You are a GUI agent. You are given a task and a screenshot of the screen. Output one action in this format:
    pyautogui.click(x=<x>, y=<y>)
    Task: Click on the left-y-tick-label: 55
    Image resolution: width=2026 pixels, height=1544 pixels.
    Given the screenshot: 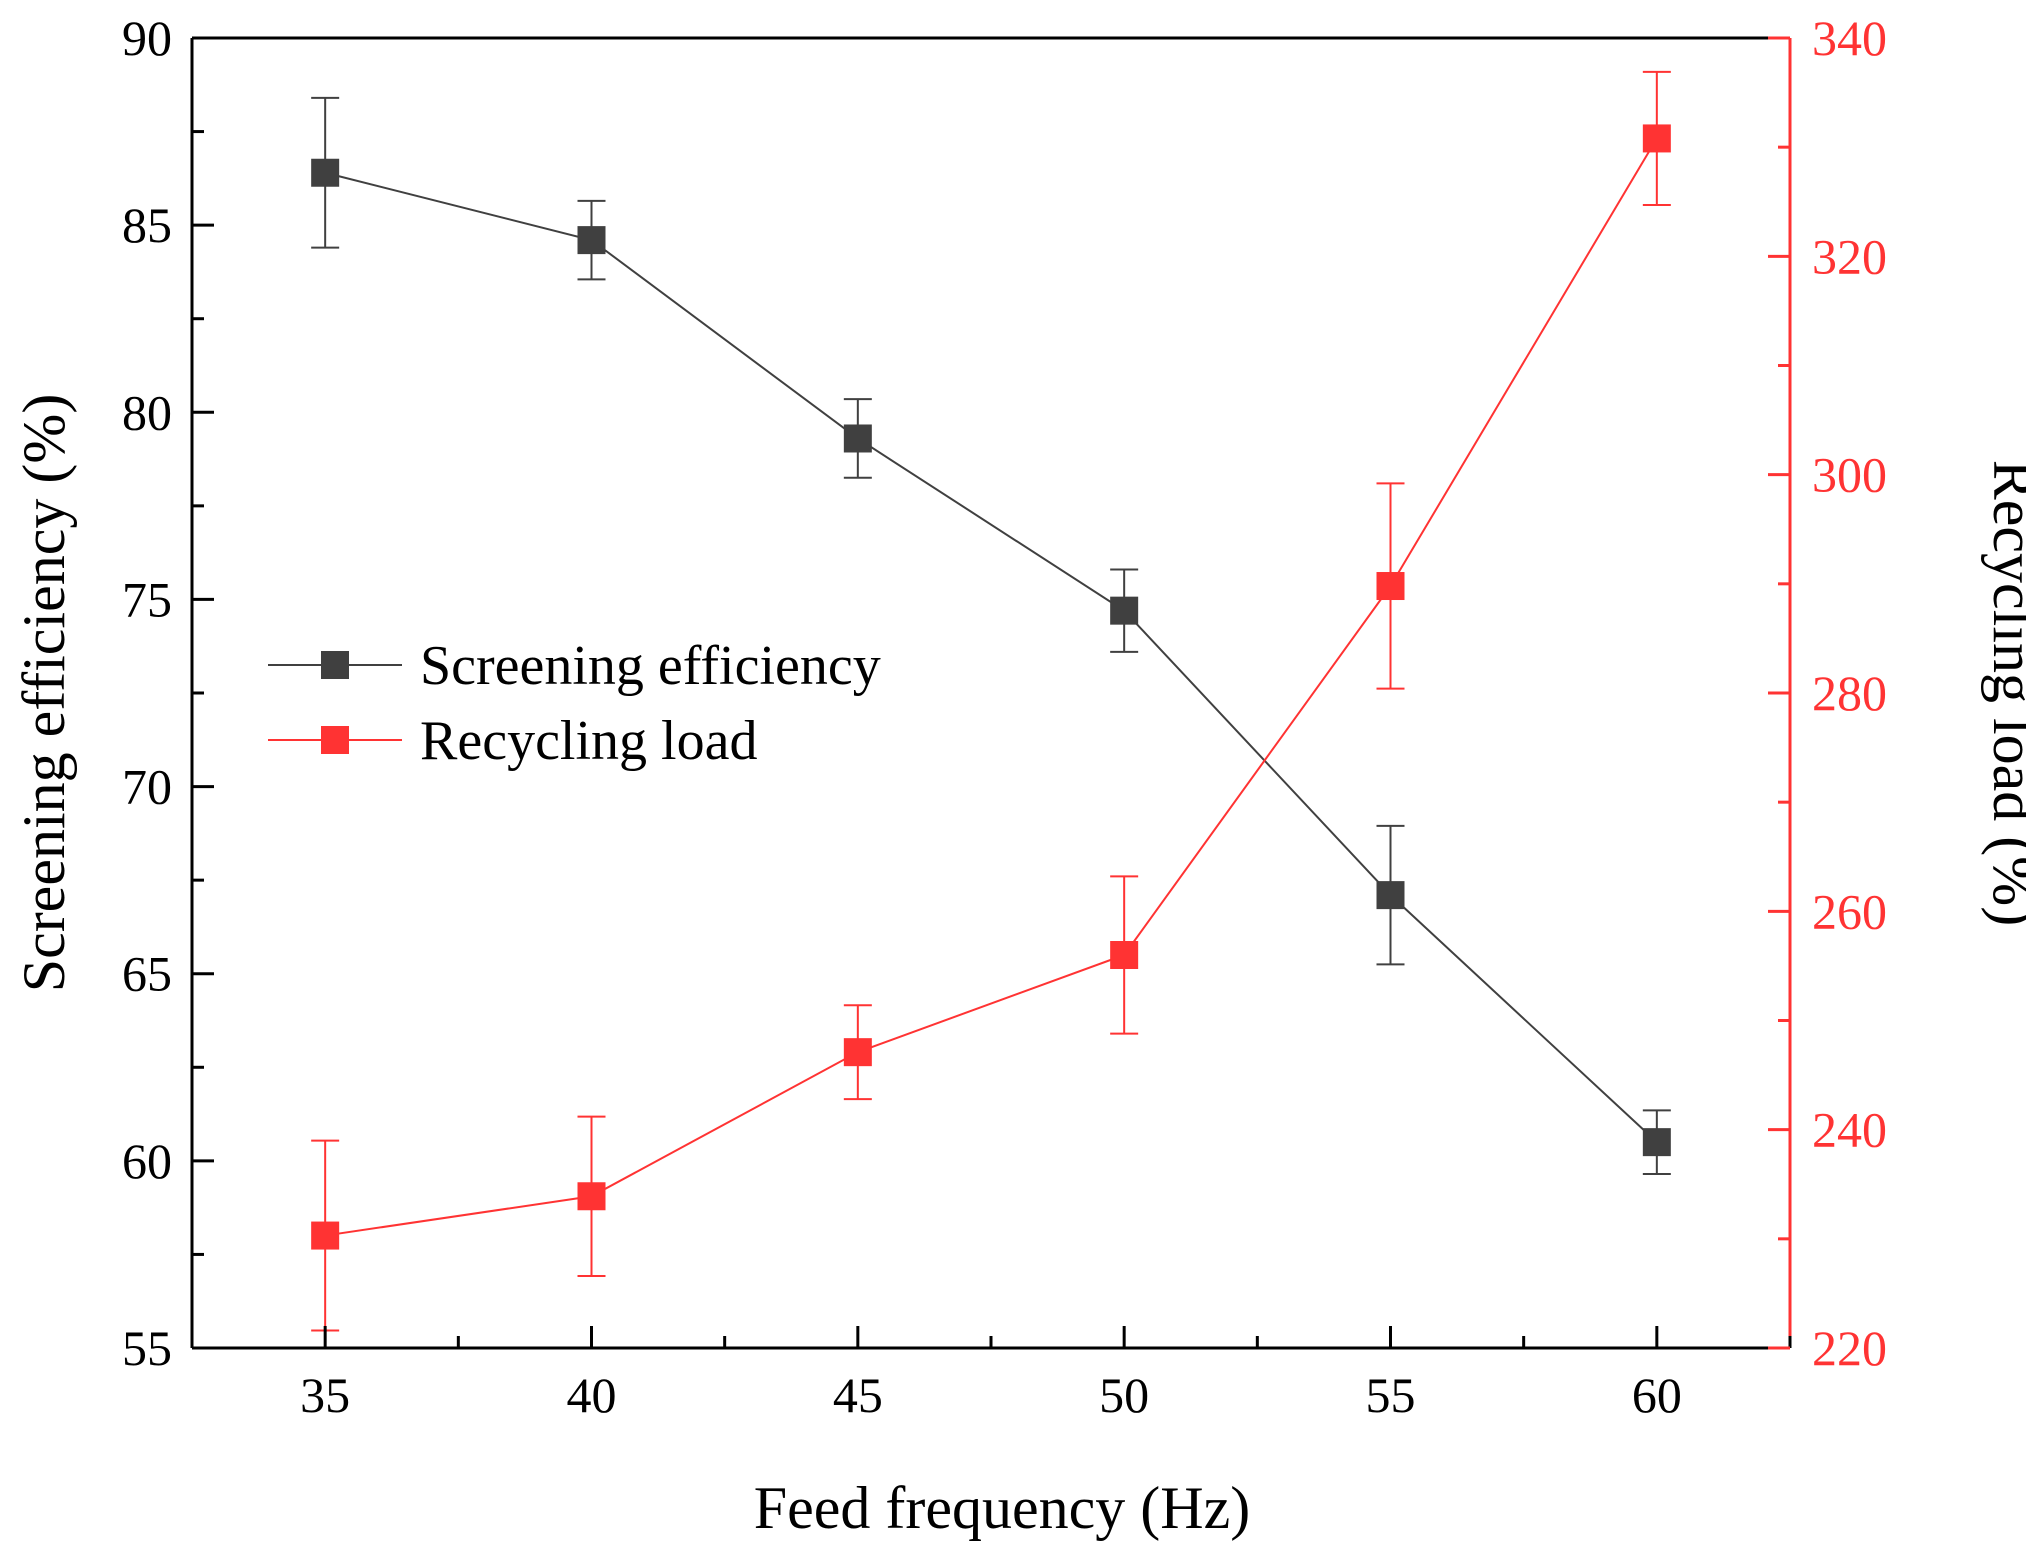 What is the action you would take?
    pyautogui.click(x=147, y=1348)
    